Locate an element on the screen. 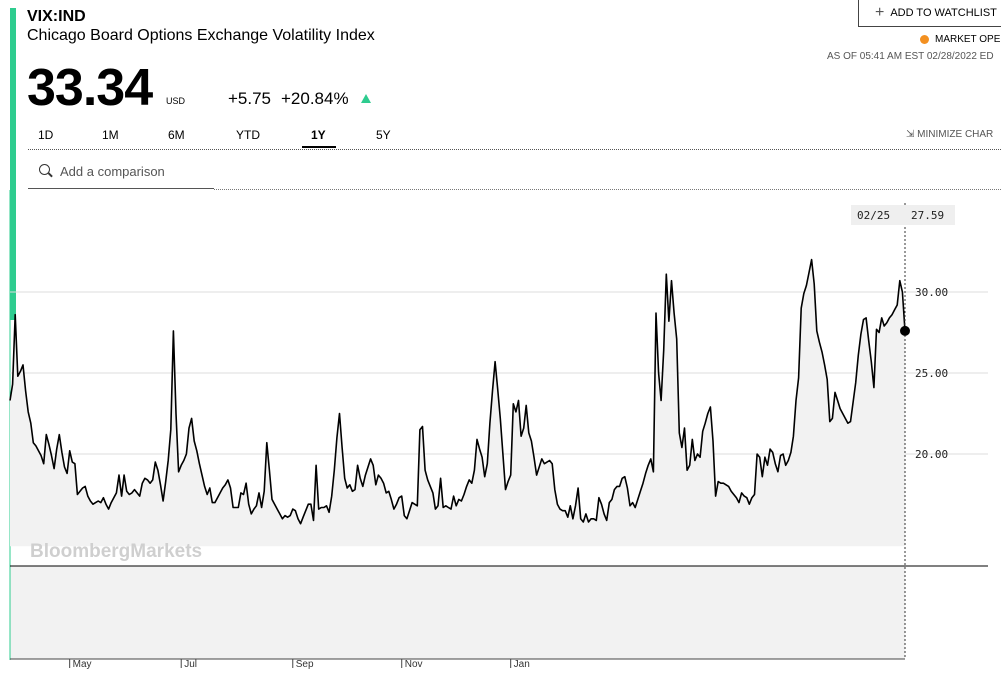  search-icon is located at coordinates (44, 169).